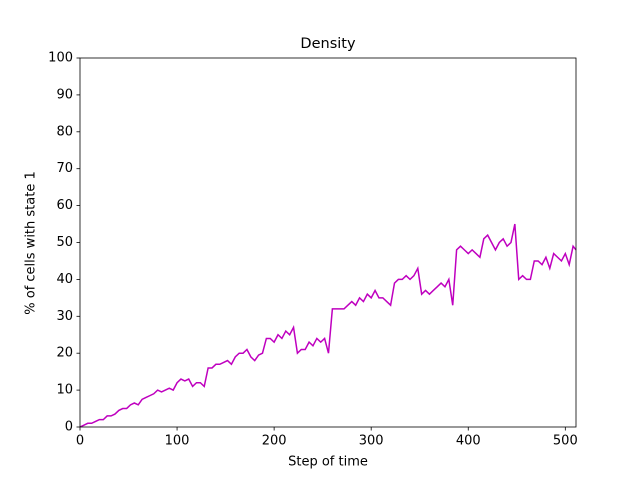 The image size is (640, 480). What do you see at coordinates (64, 131) in the screenshot?
I see `y-tick-label: 80` at bounding box center [64, 131].